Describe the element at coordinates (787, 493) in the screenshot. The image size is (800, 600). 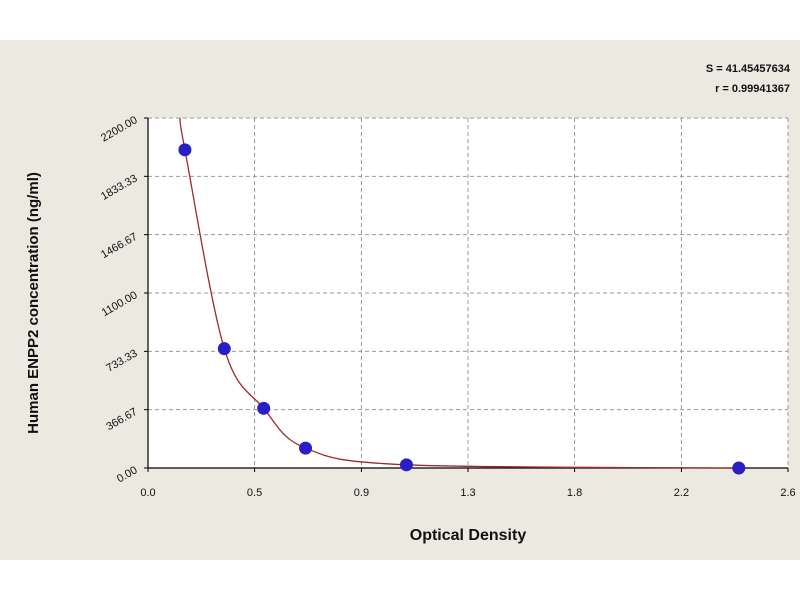
I see `x-tick-label: 2.6` at that location.